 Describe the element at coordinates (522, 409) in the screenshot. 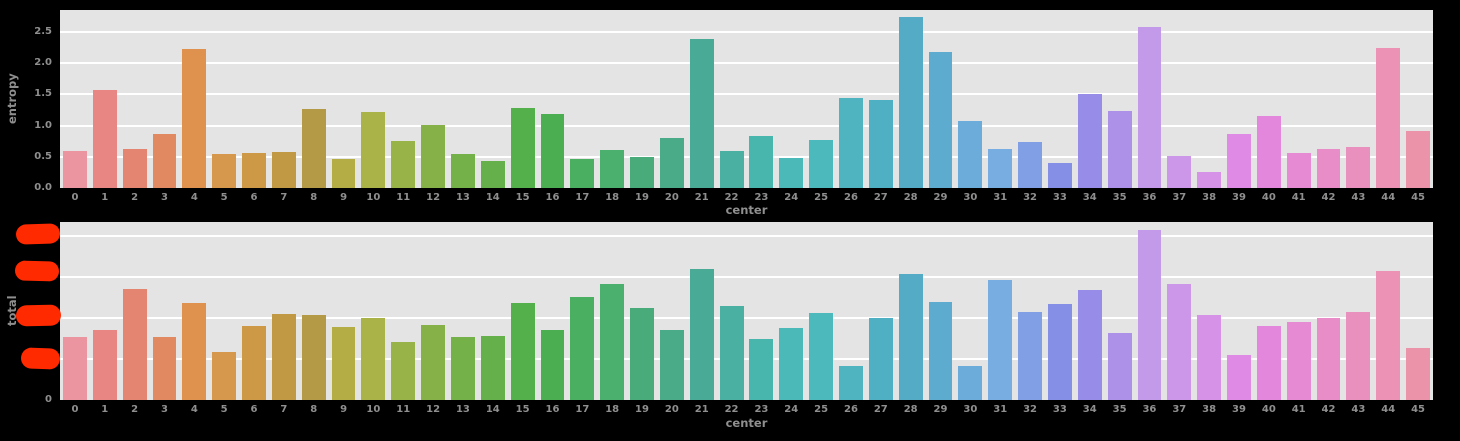

I see `x-tick-label: 15` at that location.